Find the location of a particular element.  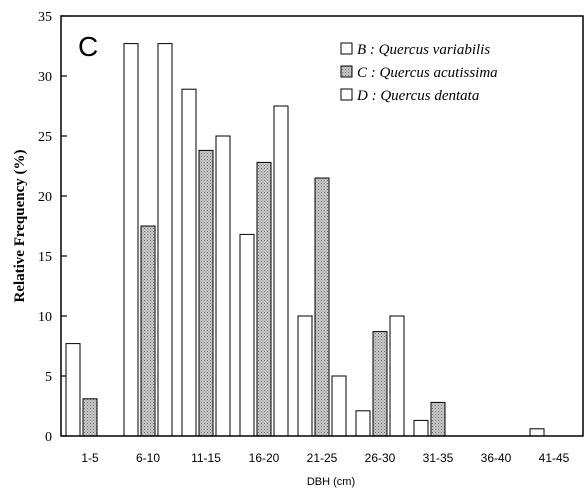

legend-label-d: D : Quercus dentata is located at coordinates (417, 96).